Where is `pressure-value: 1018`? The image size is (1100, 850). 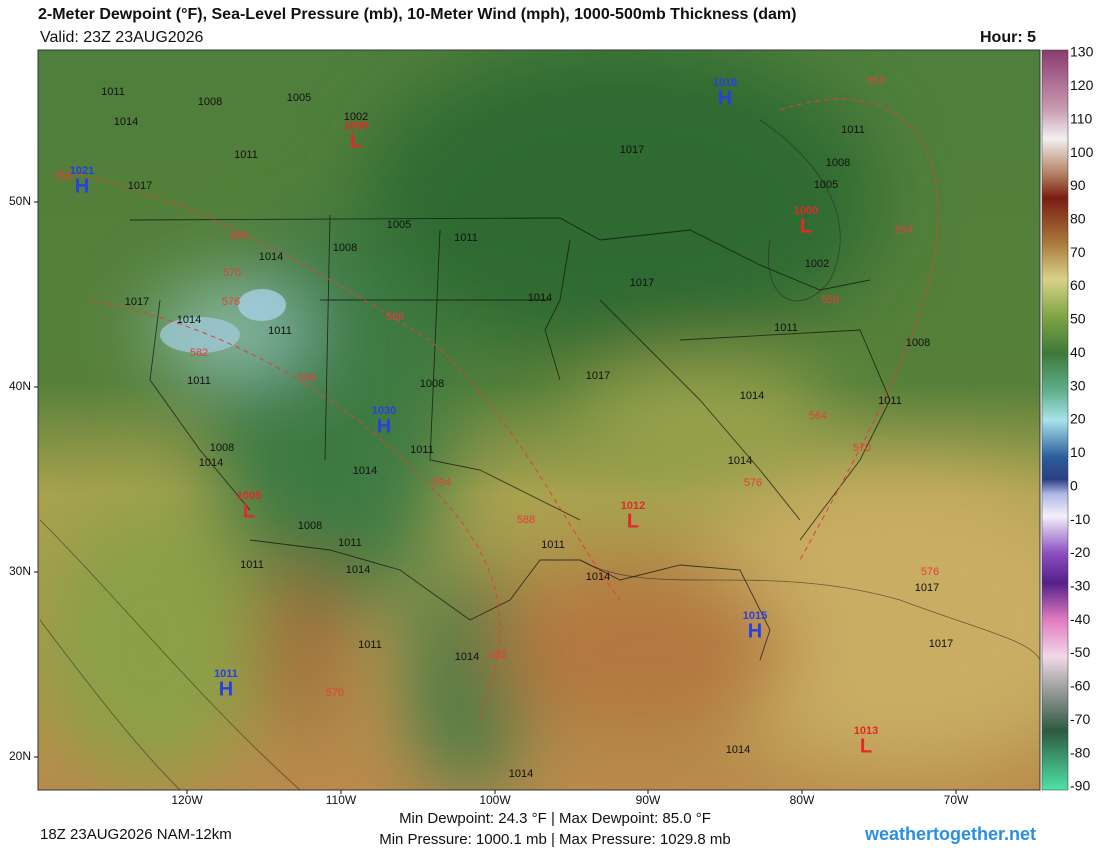 pressure-value: 1018 is located at coordinates (725, 83).